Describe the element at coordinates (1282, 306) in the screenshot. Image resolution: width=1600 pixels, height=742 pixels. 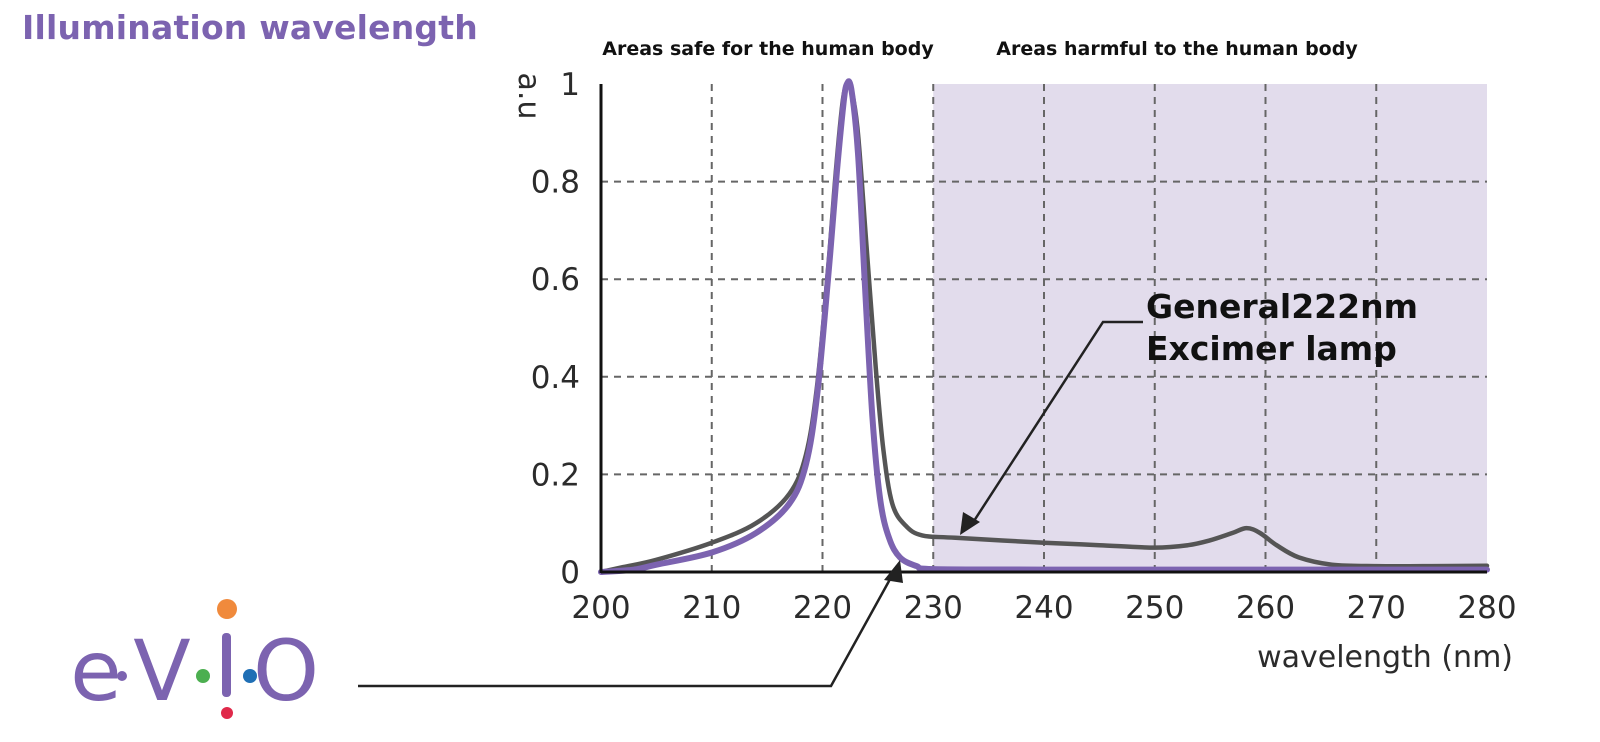
I see `callout-label-line1: General222nm` at that location.